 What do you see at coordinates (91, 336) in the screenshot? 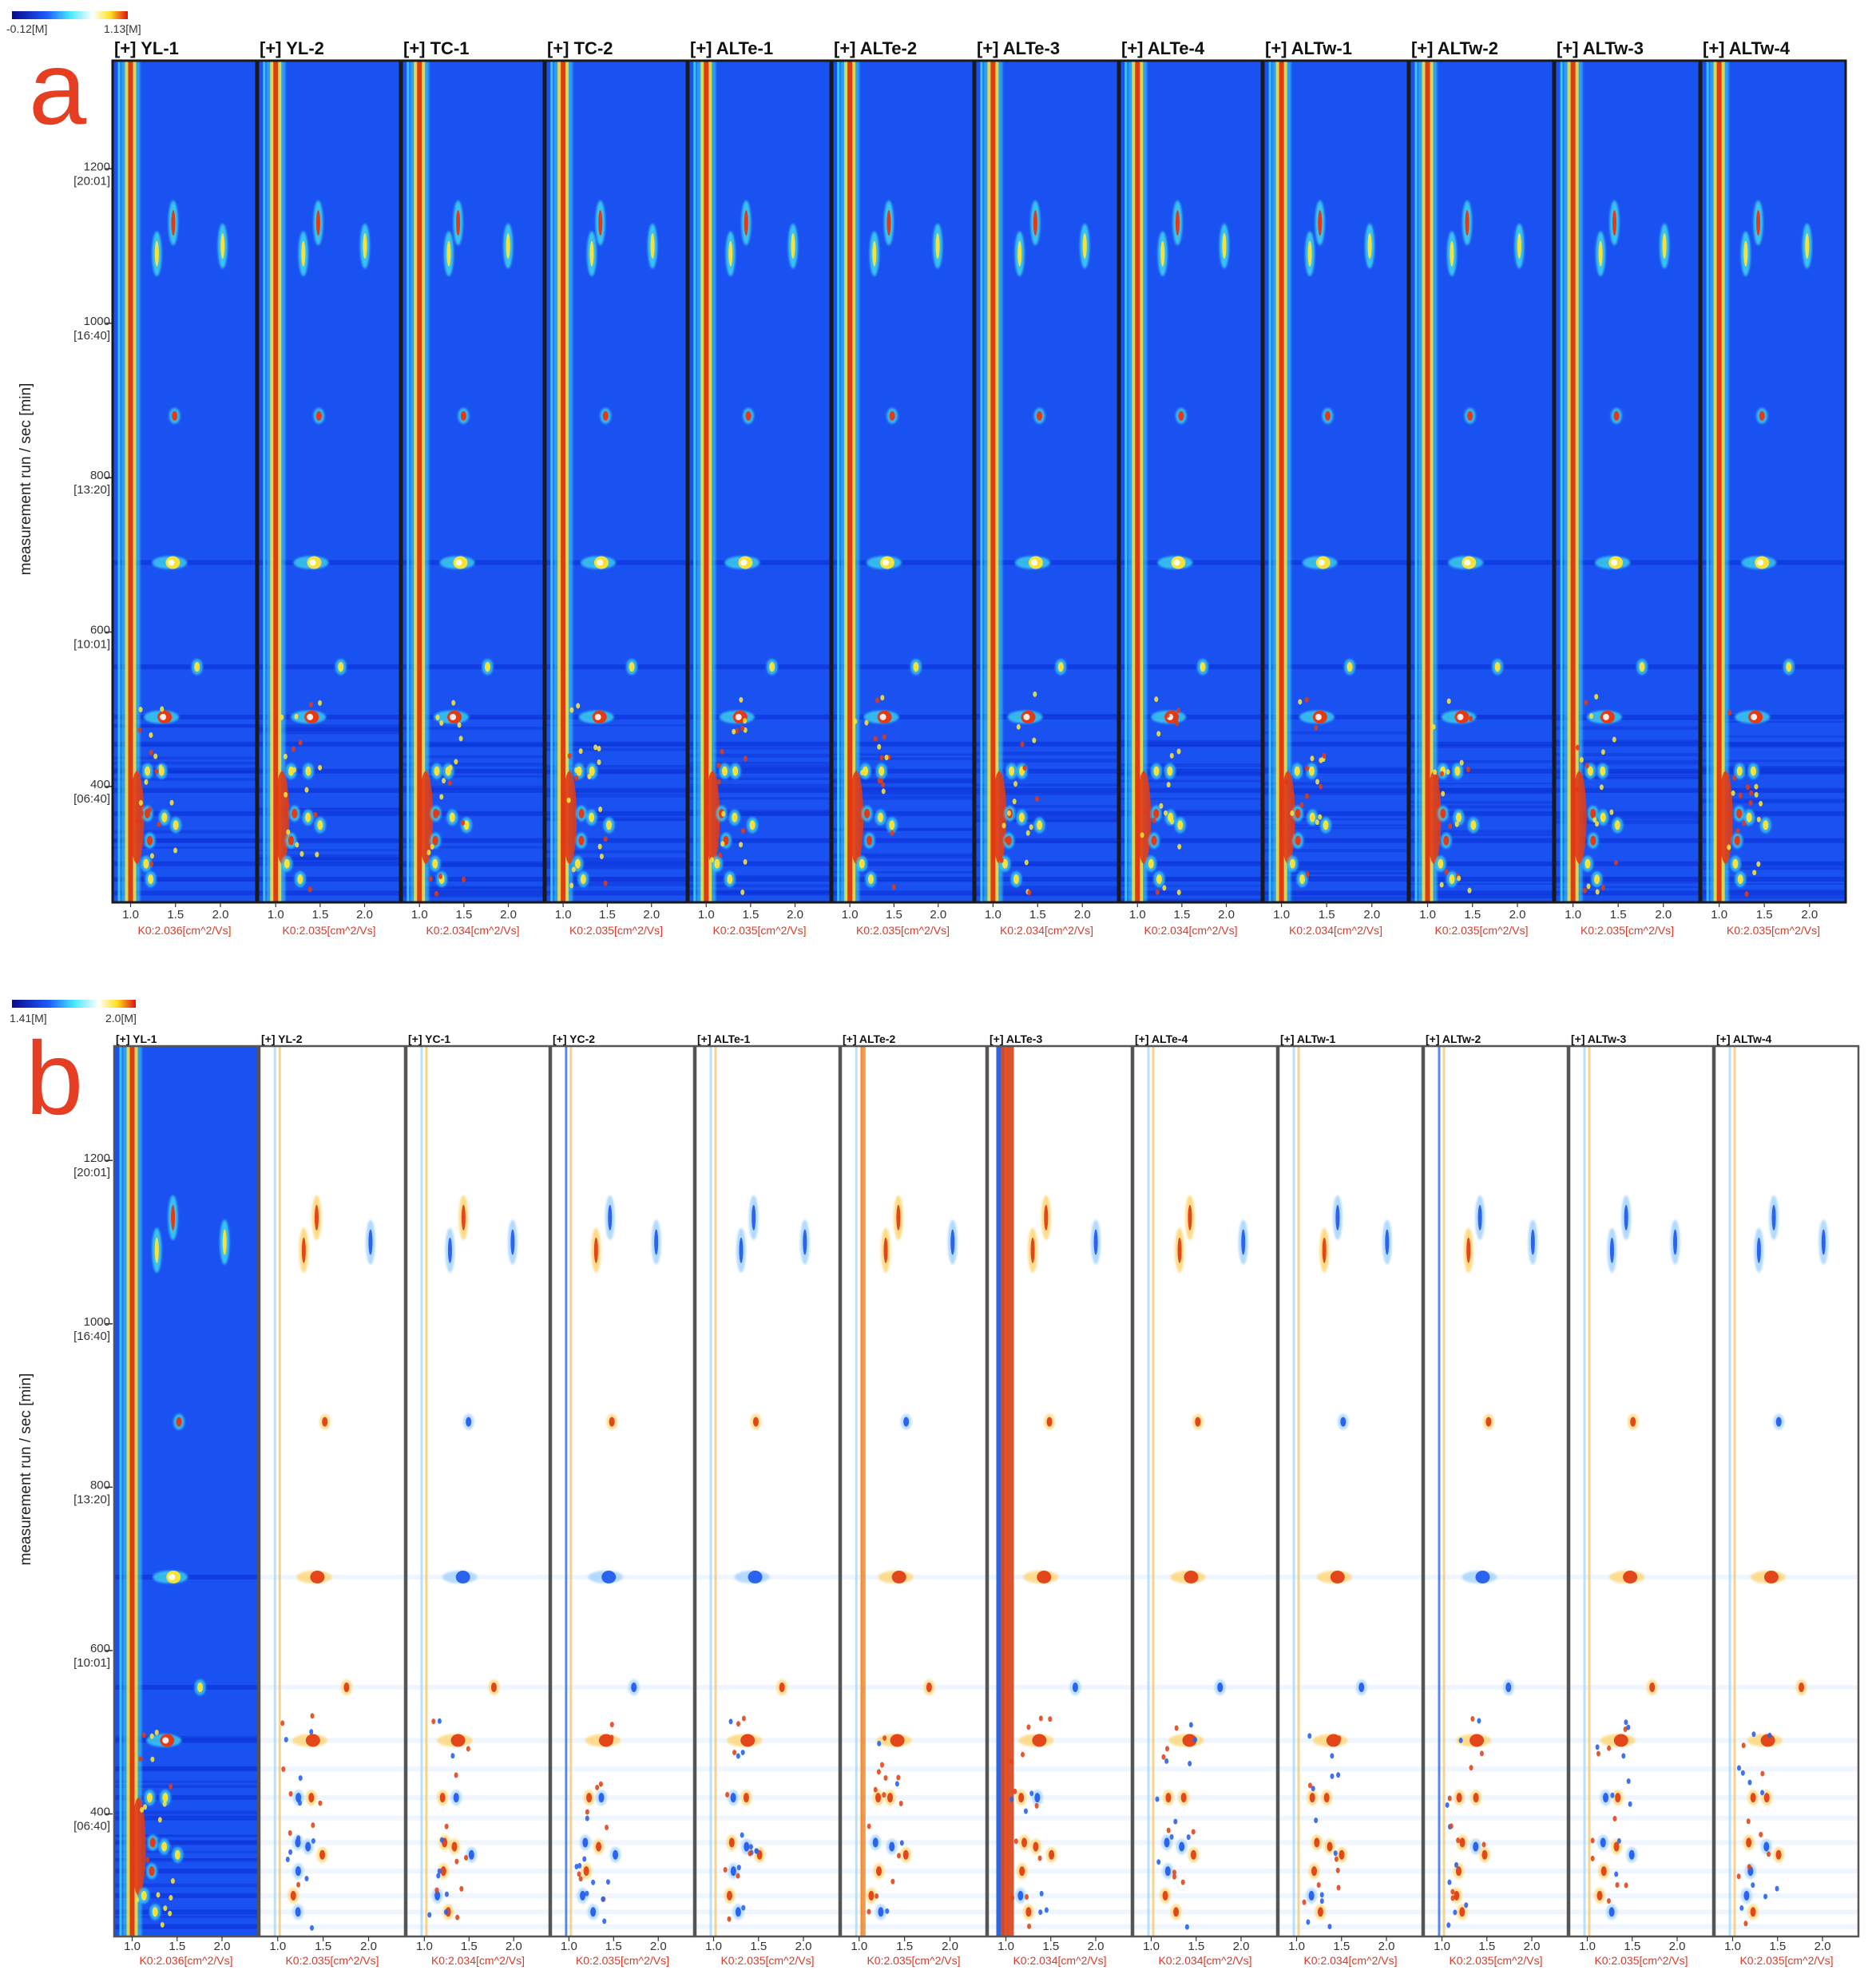
I see `ytick-sublabel: [16:40]` at bounding box center [91, 336].